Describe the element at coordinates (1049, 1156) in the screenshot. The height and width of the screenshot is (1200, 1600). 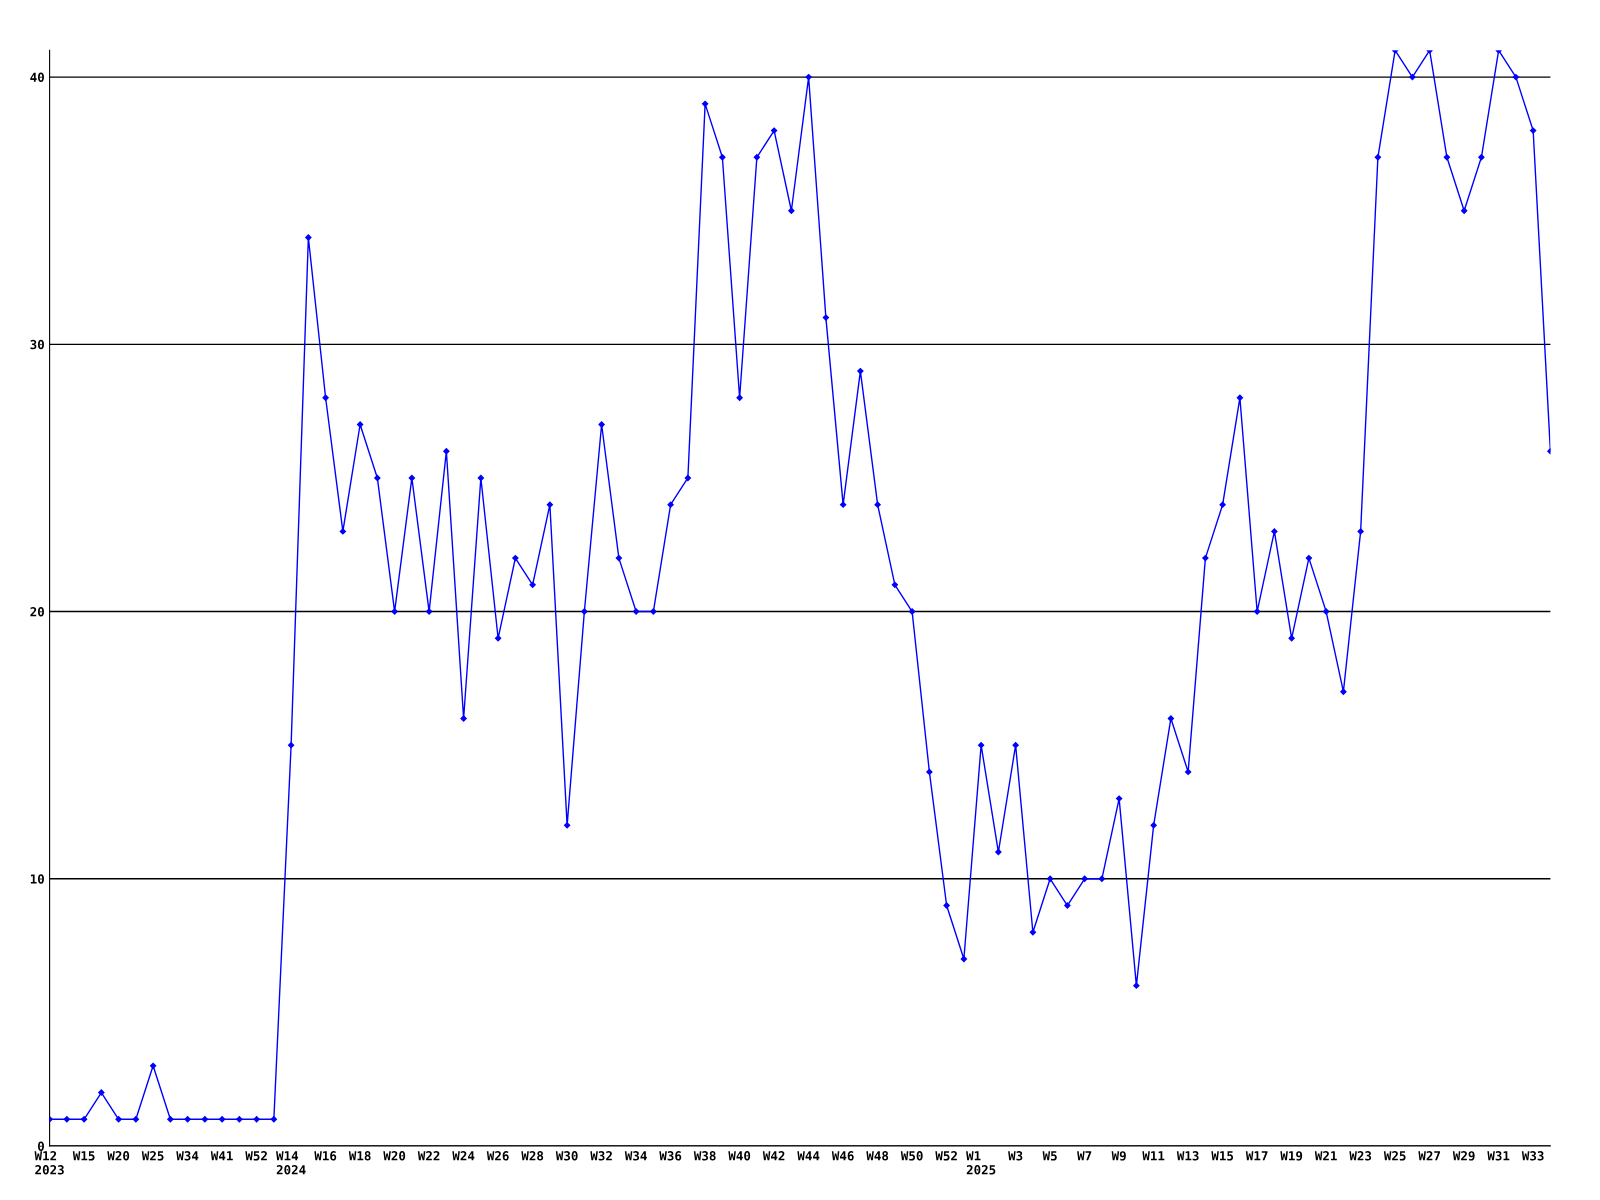
I see `x-tick-label: W5` at that location.